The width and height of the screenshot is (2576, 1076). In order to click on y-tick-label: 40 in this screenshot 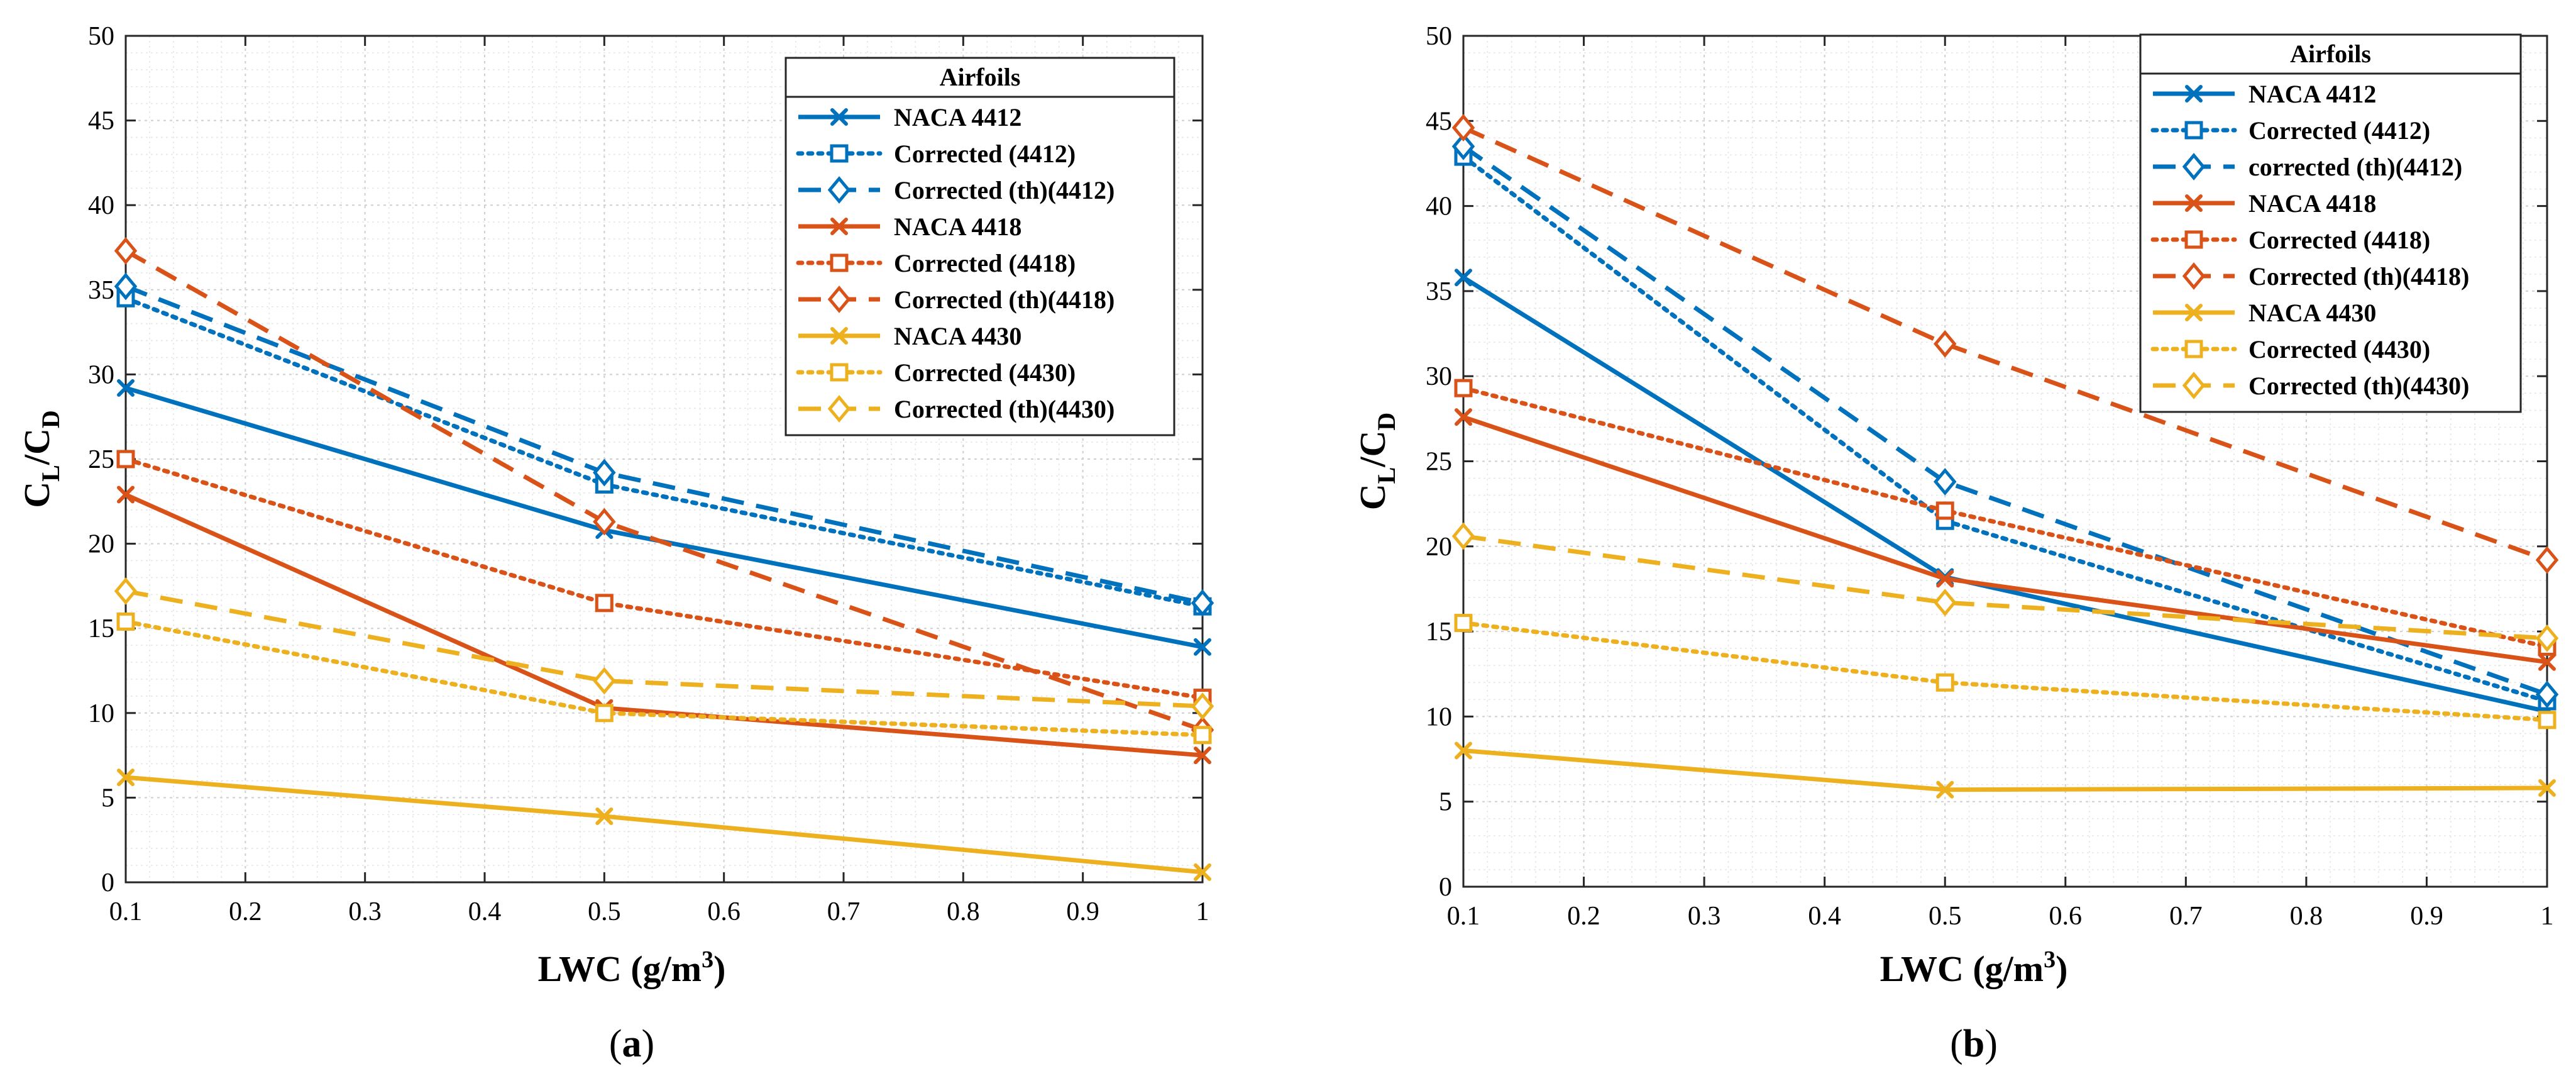, I will do `click(101, 205)`.